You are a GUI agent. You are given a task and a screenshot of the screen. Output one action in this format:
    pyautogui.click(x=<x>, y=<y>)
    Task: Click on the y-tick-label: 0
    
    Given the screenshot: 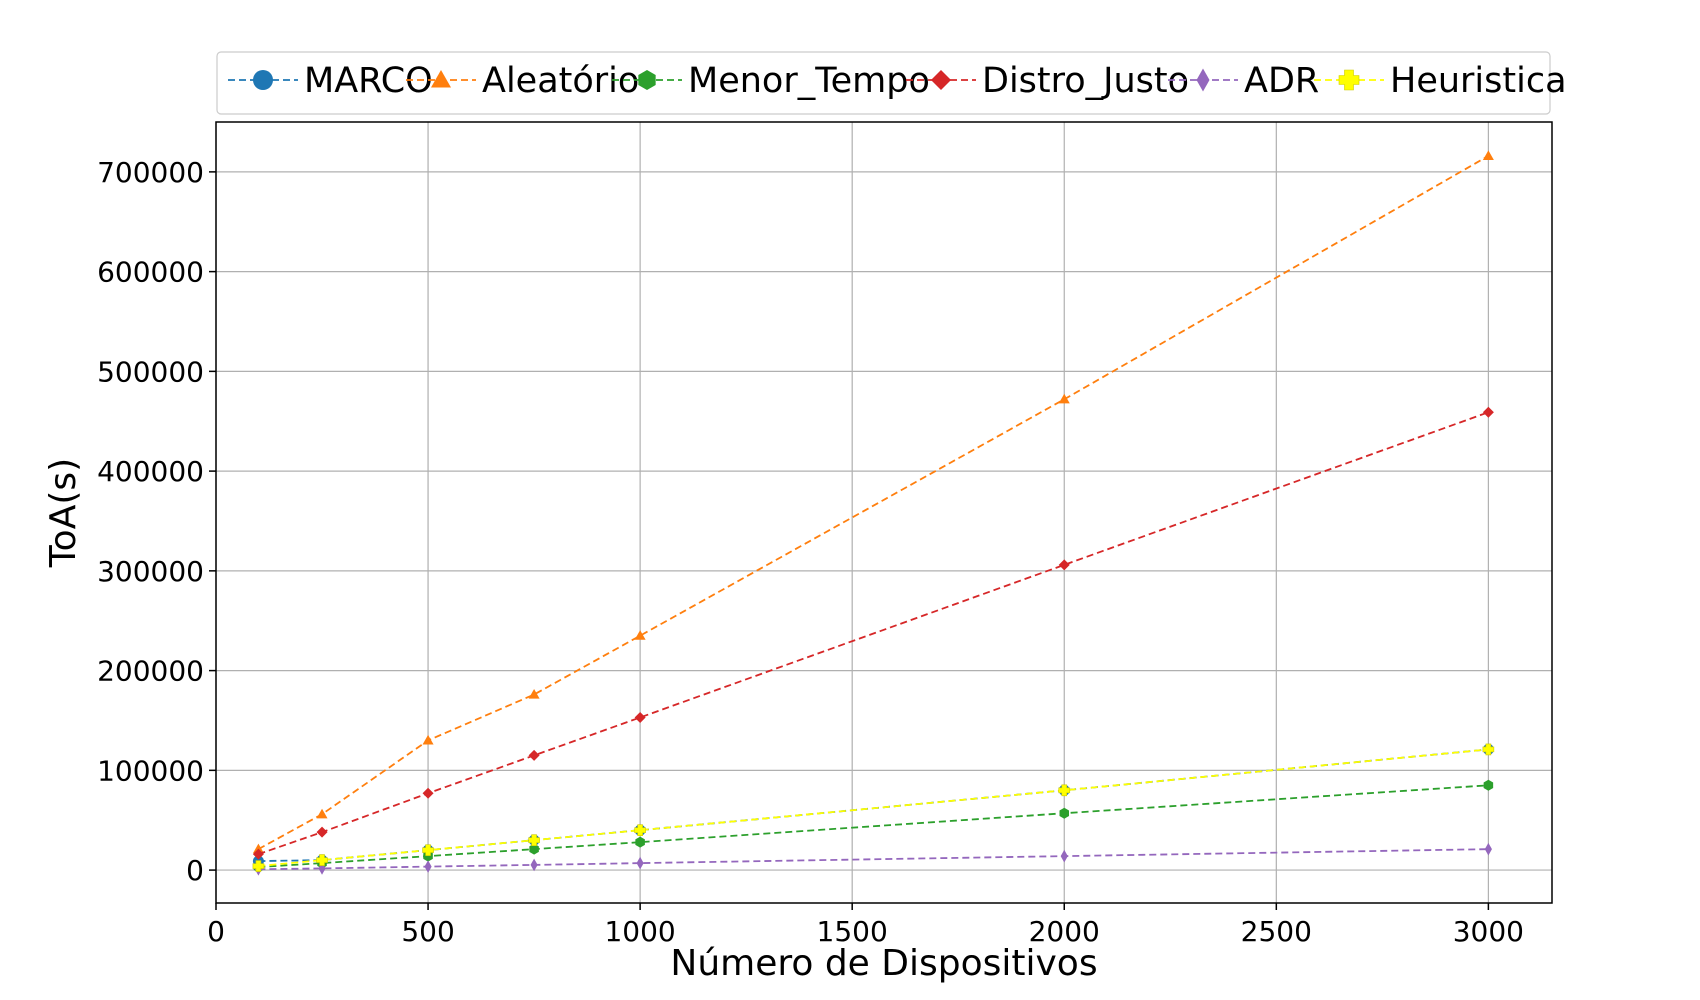 What is the action you would take?
    pyautogui.click(x=195, y=870)
    